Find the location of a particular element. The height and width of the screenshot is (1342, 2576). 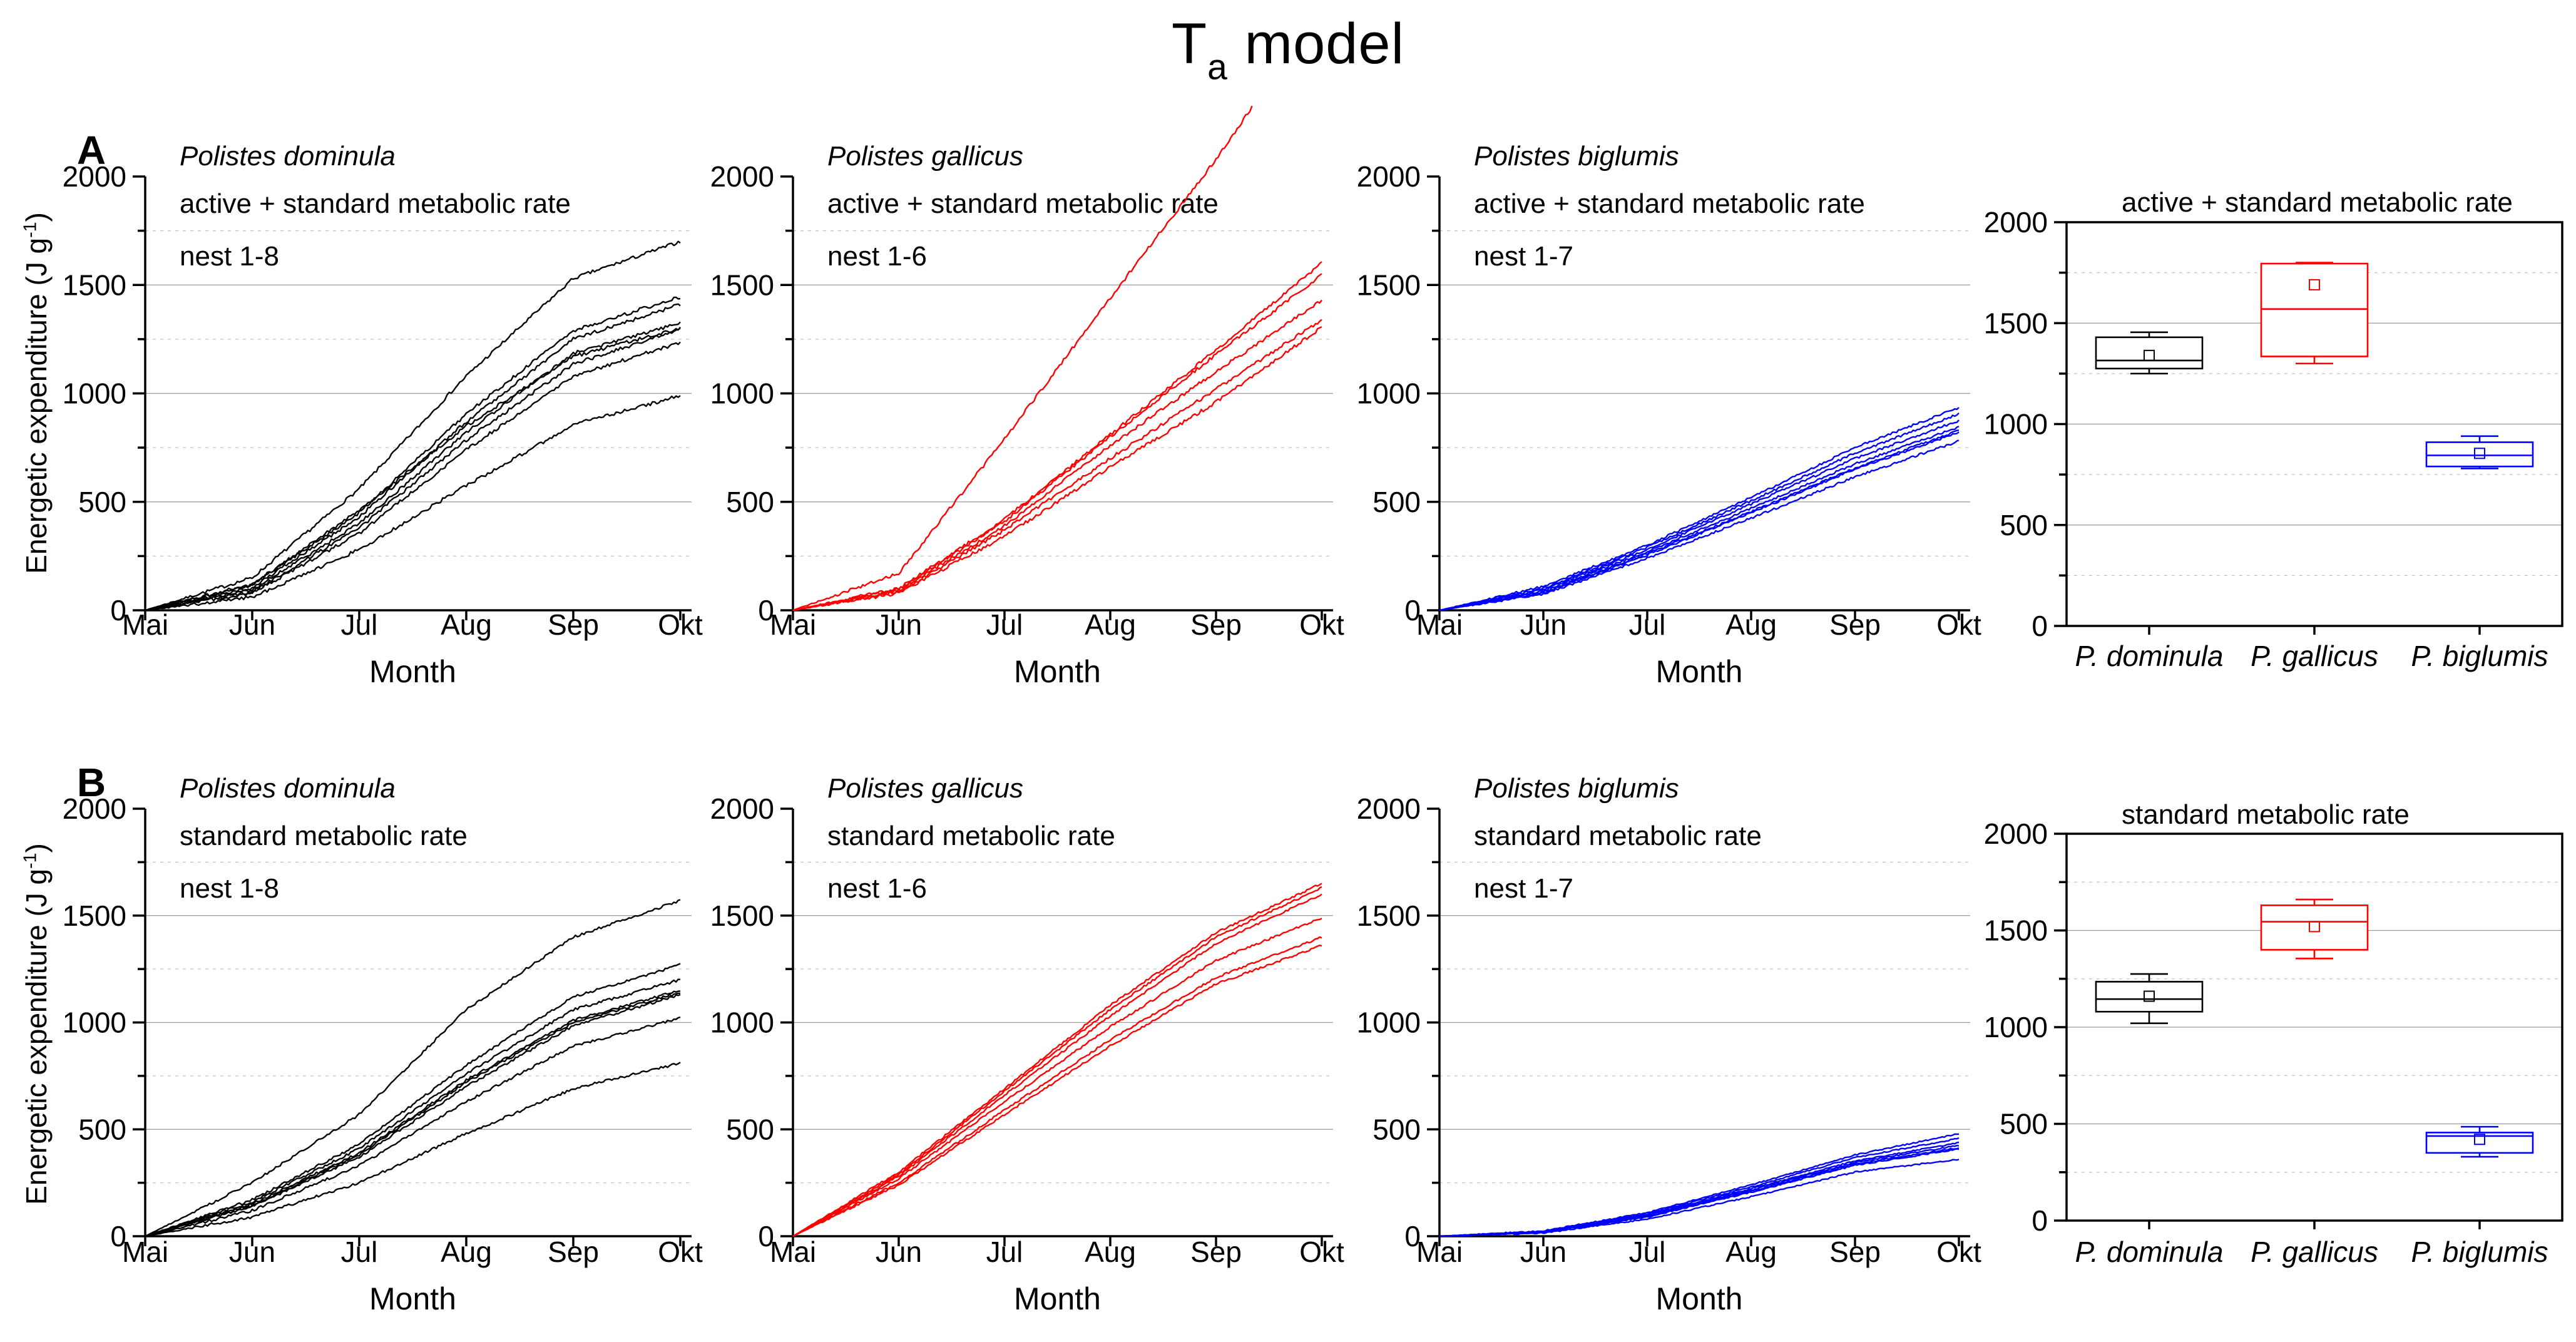

nest-range-label: nest 1-6 is located at coordinates (877, 888).